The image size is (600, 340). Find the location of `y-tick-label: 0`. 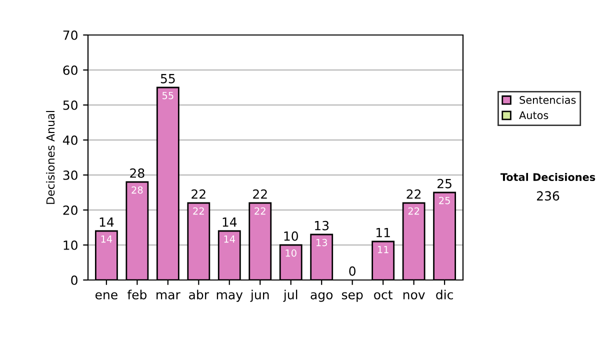

y-tick-label: 0 is located at coordinates (74, 280).